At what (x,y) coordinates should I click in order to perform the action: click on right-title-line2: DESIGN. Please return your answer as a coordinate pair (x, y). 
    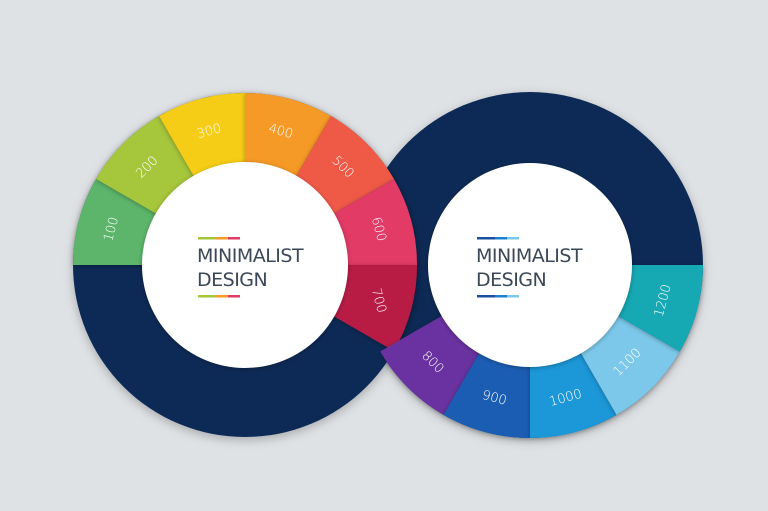
    Looking at the image, I should click on (511, 280).